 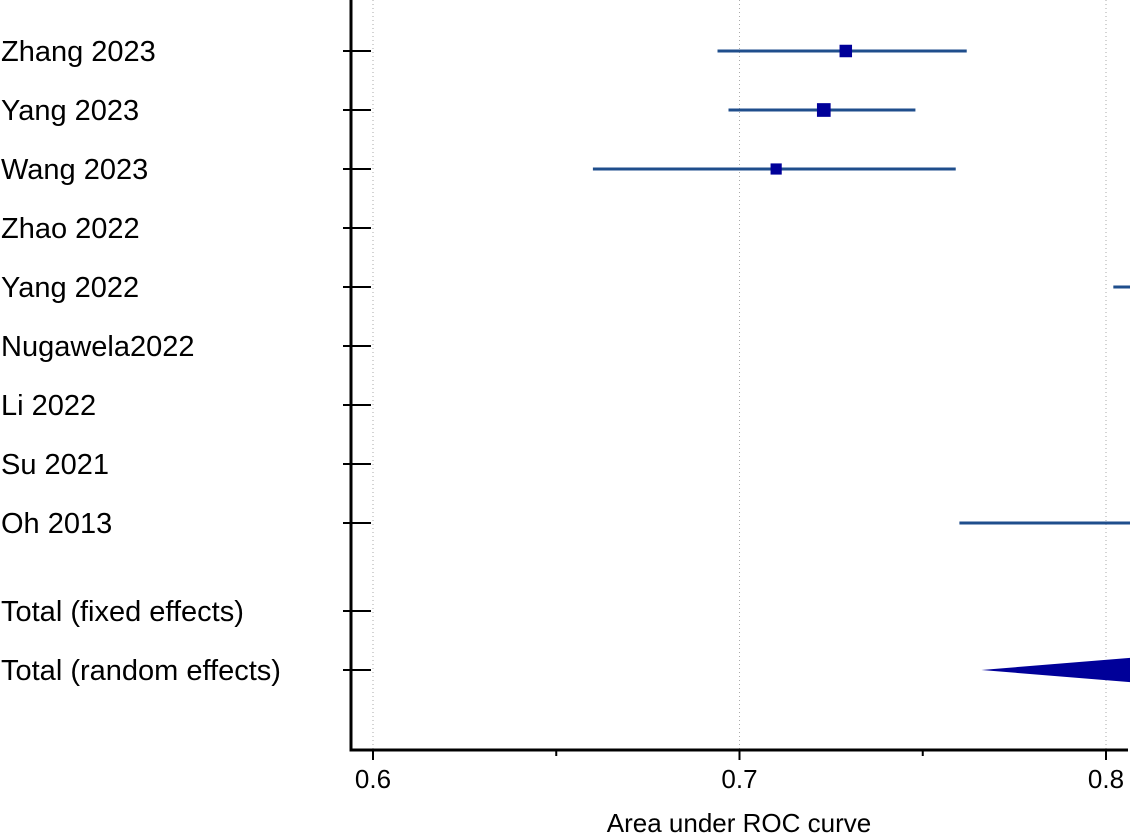 What do you see at coordinates (739, 779) in the screenshot?
I see `x-tick-label-1: 0.7` at bounding box center [739, 779].